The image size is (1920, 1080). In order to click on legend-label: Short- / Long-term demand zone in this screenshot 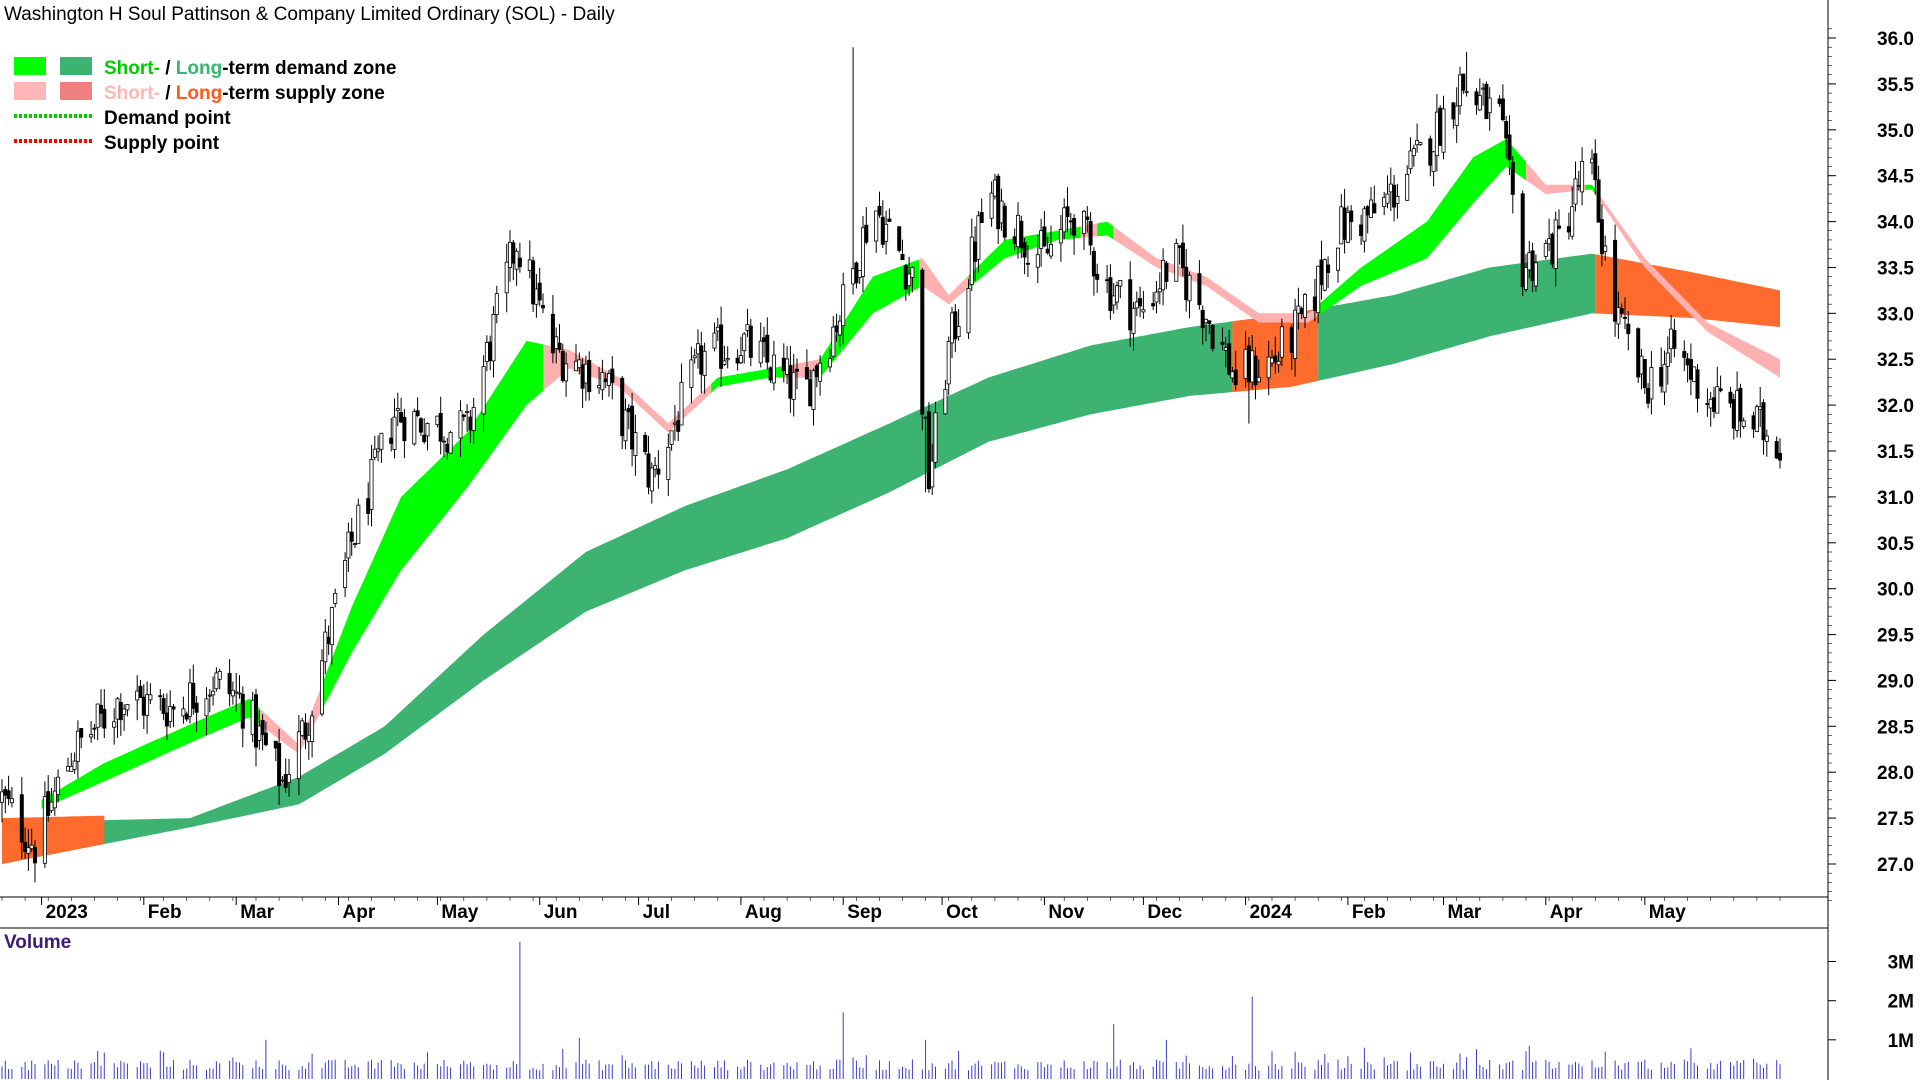, I will do `click(250, 68)`.